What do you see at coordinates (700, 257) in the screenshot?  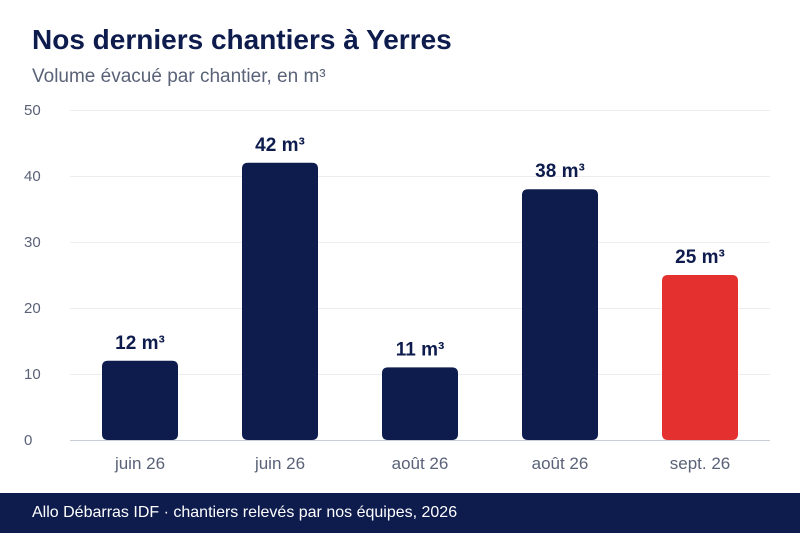 I see `bar-value-label: 25 m³` at bounding box center [700, 257].